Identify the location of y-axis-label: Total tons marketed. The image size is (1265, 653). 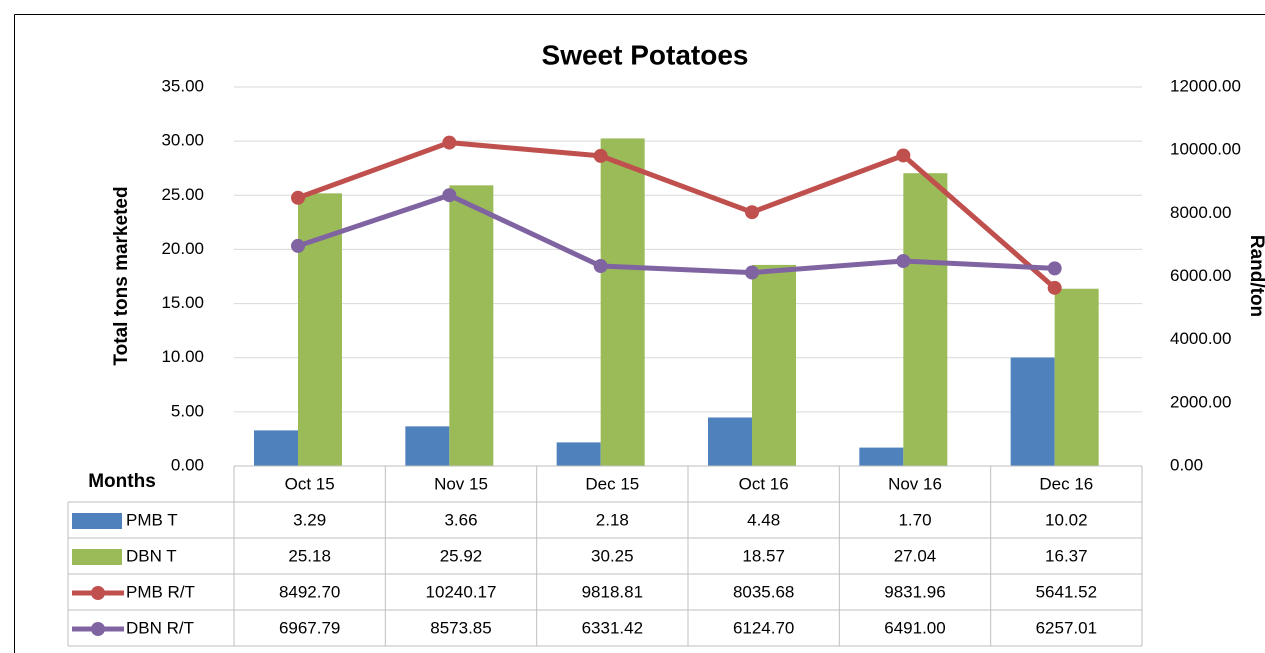
(121, 275).